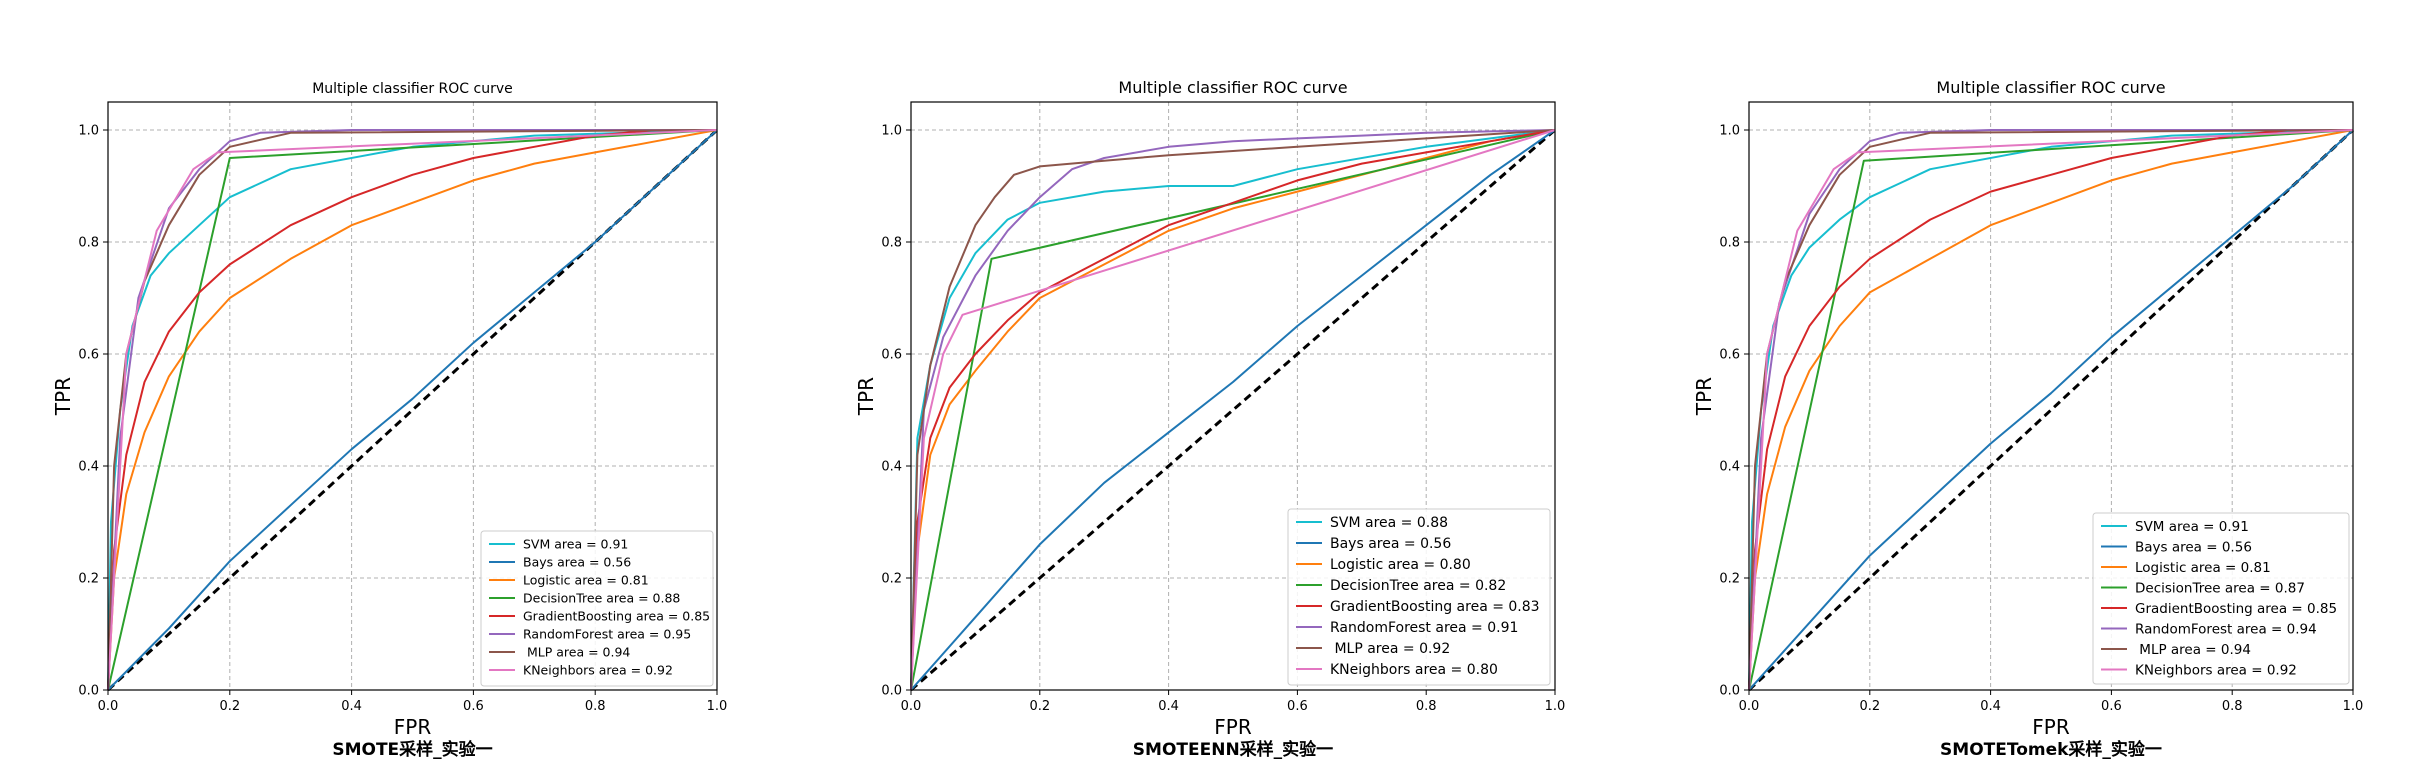  Describe the element at coordinates (1414, 670) in the screenshot. I see `legend-label-kneighbors: KNeighbors area = 0.80` at that location.